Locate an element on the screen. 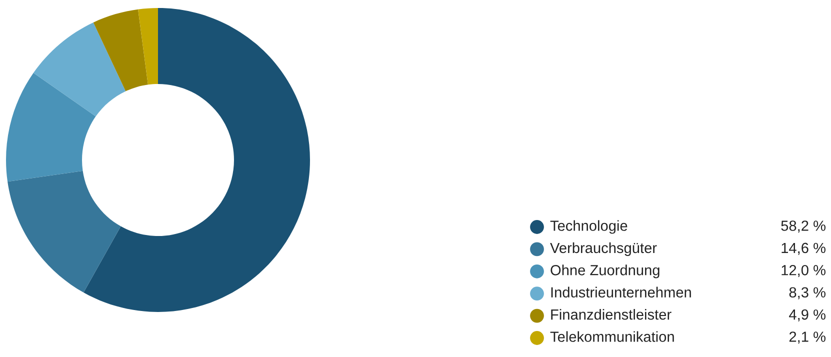  data-label: 12,0 % is located at coordinates (804, 271).